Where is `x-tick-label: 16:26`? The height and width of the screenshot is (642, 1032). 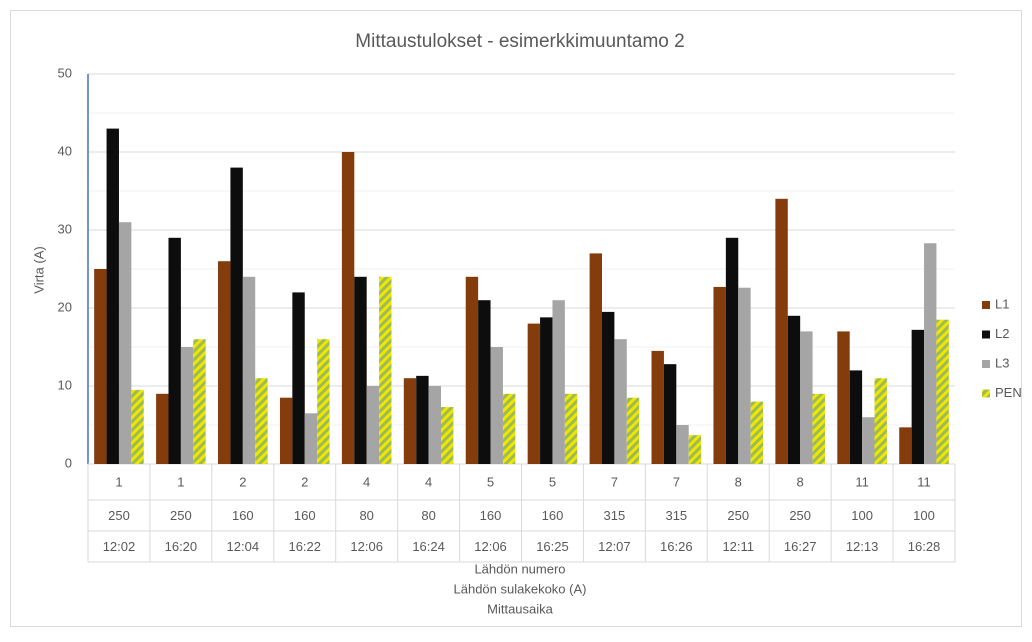
x-tick-label: 16:26 is located at coordinates (676, 546).